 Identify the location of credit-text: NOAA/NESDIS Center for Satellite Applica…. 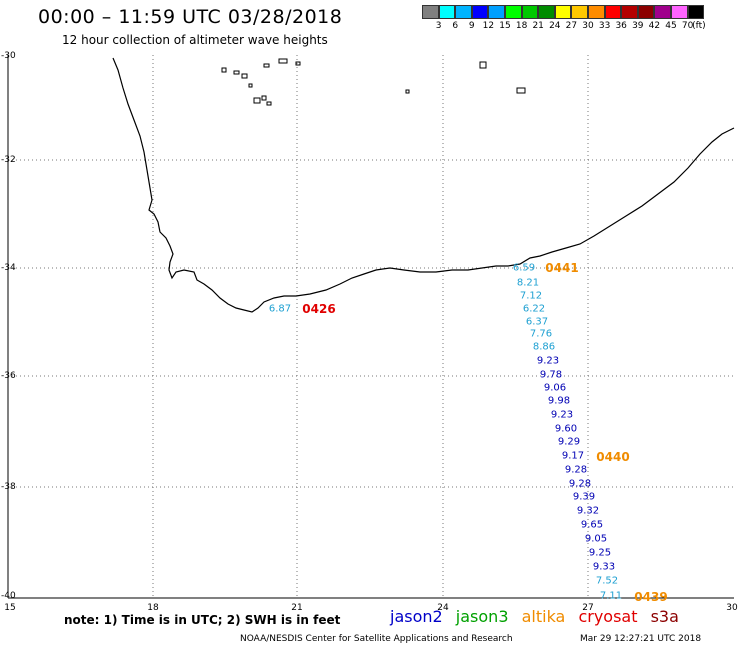
(376, 639).